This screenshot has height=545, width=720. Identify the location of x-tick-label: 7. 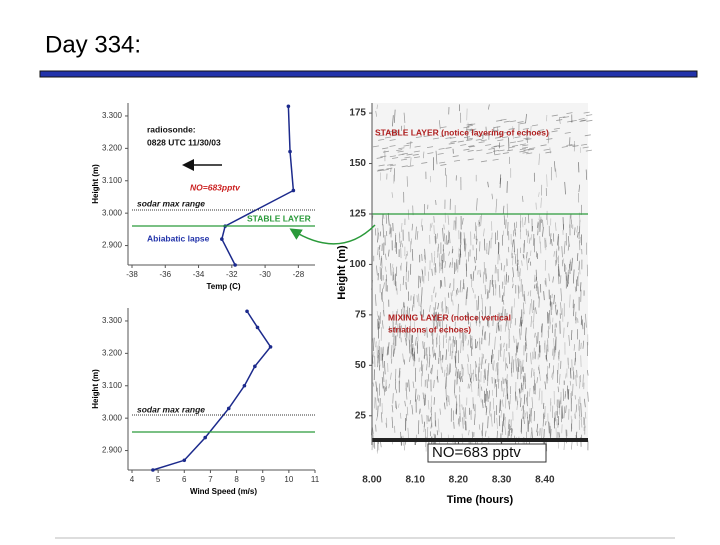
(210, 479).